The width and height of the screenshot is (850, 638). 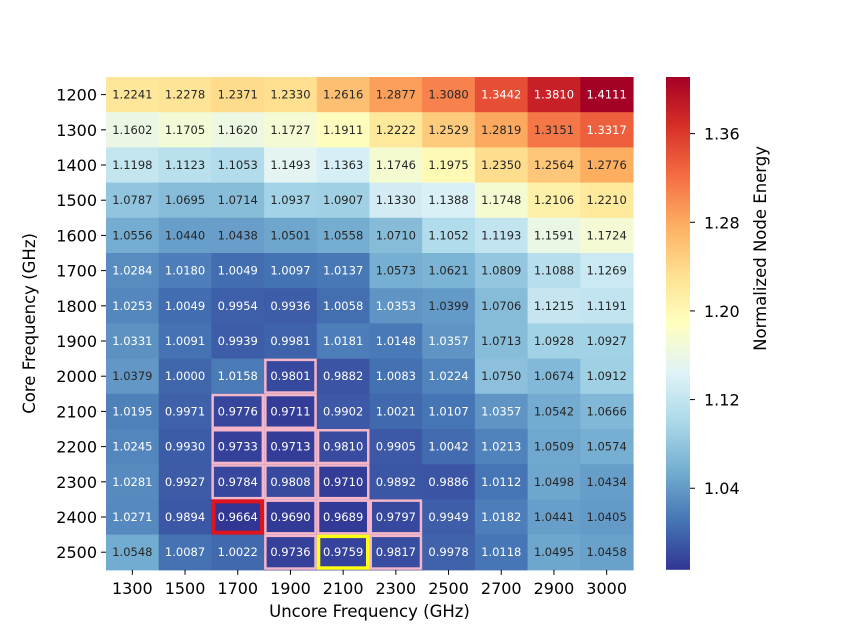 What do you see at coordinates (185, 411) in the screenshot?
I see `cell-value-label: 0.9971` at bounding box center [185, 411].